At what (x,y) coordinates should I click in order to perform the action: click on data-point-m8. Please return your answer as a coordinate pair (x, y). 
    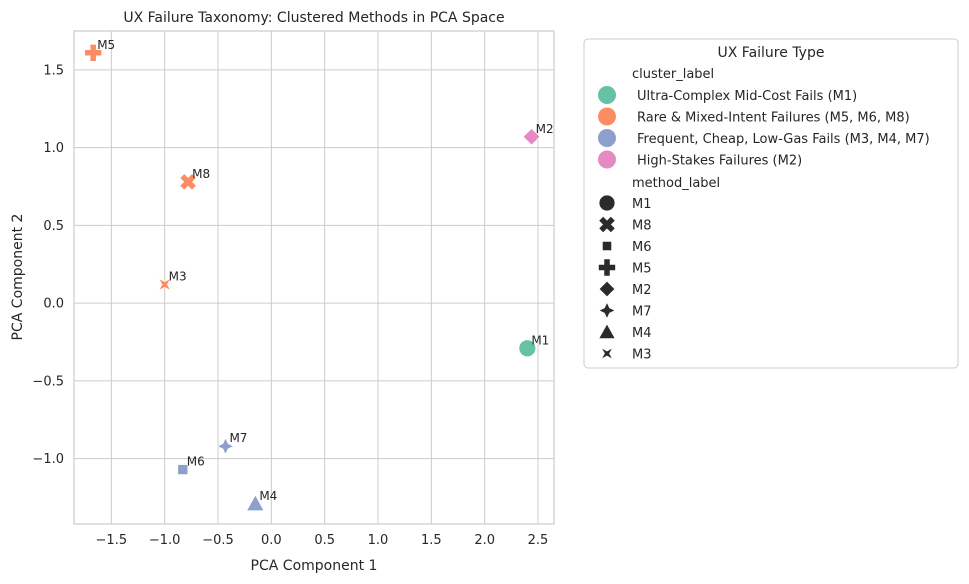
    Looking at the image, I should click on (188, 182).